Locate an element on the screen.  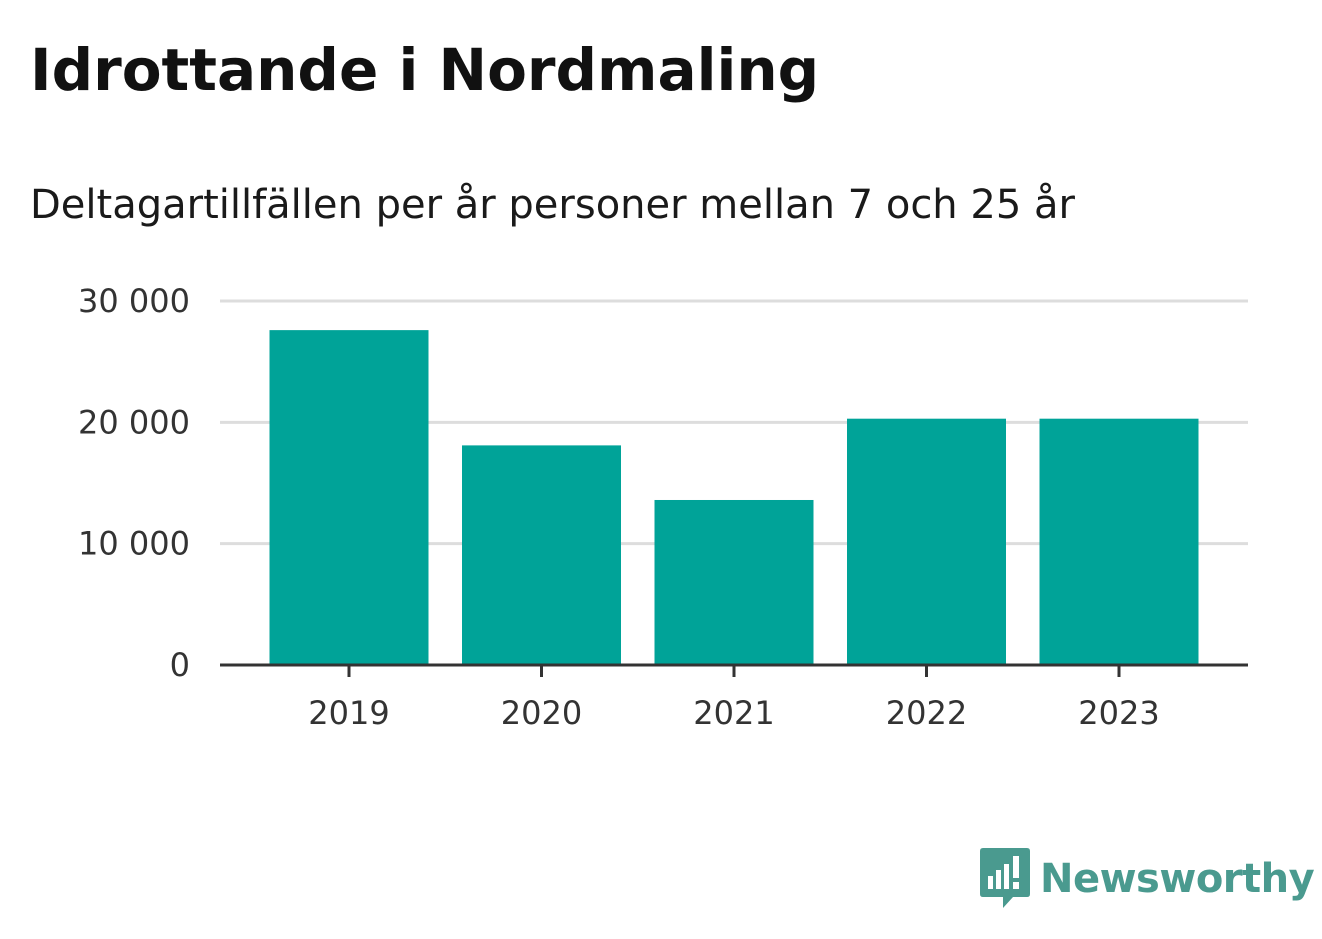
x-tick-label-2023: 2023 is located at coordinates (1118, 713).